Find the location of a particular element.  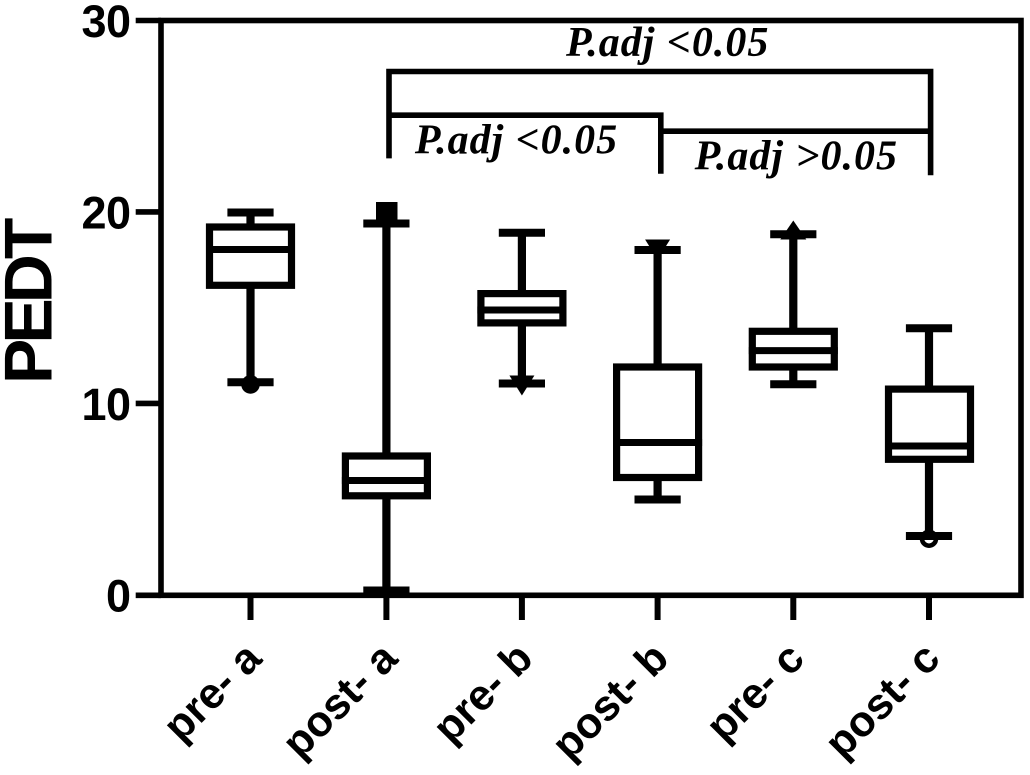

svg-text: P.adj >0.05 is located at coordinates (796, 157).